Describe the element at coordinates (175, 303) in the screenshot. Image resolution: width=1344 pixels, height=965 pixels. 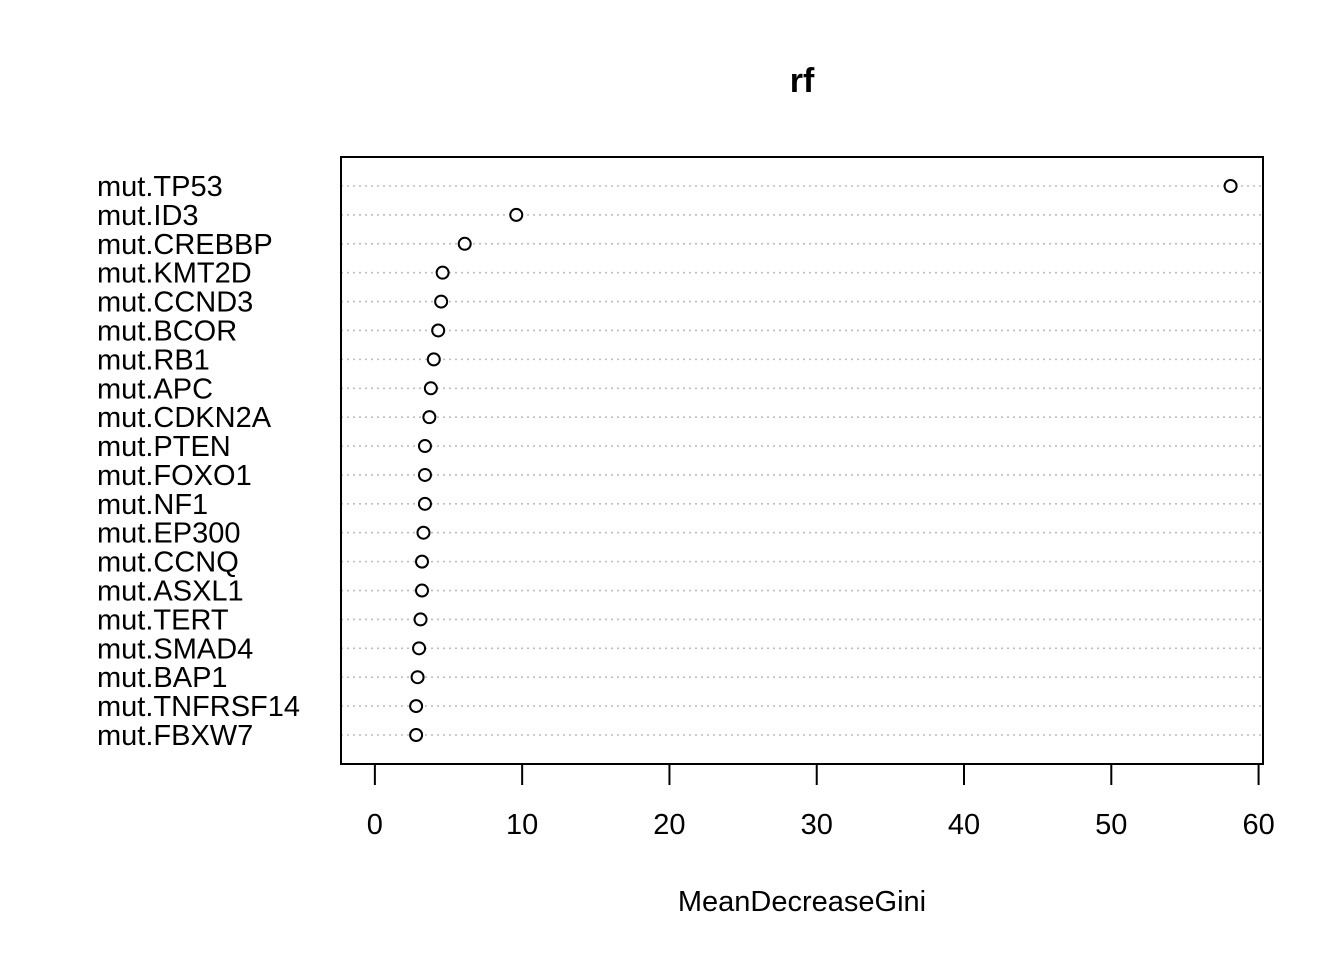
I see `category-label: mut.CCND3` at that location.